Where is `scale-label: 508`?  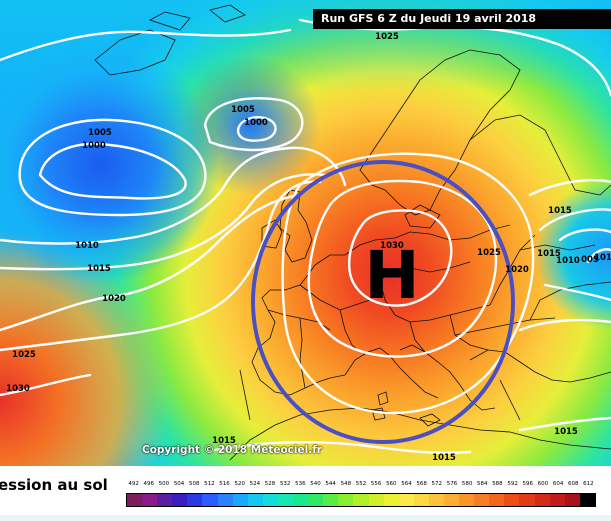 scale-label: 508 is located at coordinates (194, 484).